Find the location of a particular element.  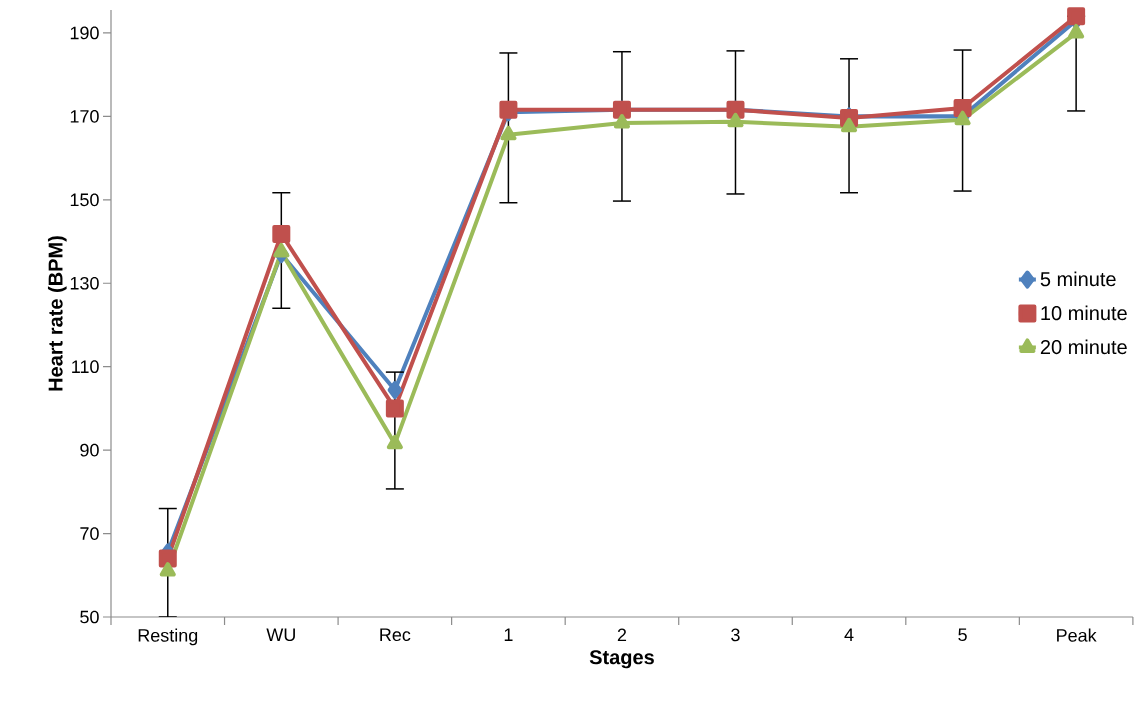

y-tick-label: 90 is located at coordinates (89, 450).